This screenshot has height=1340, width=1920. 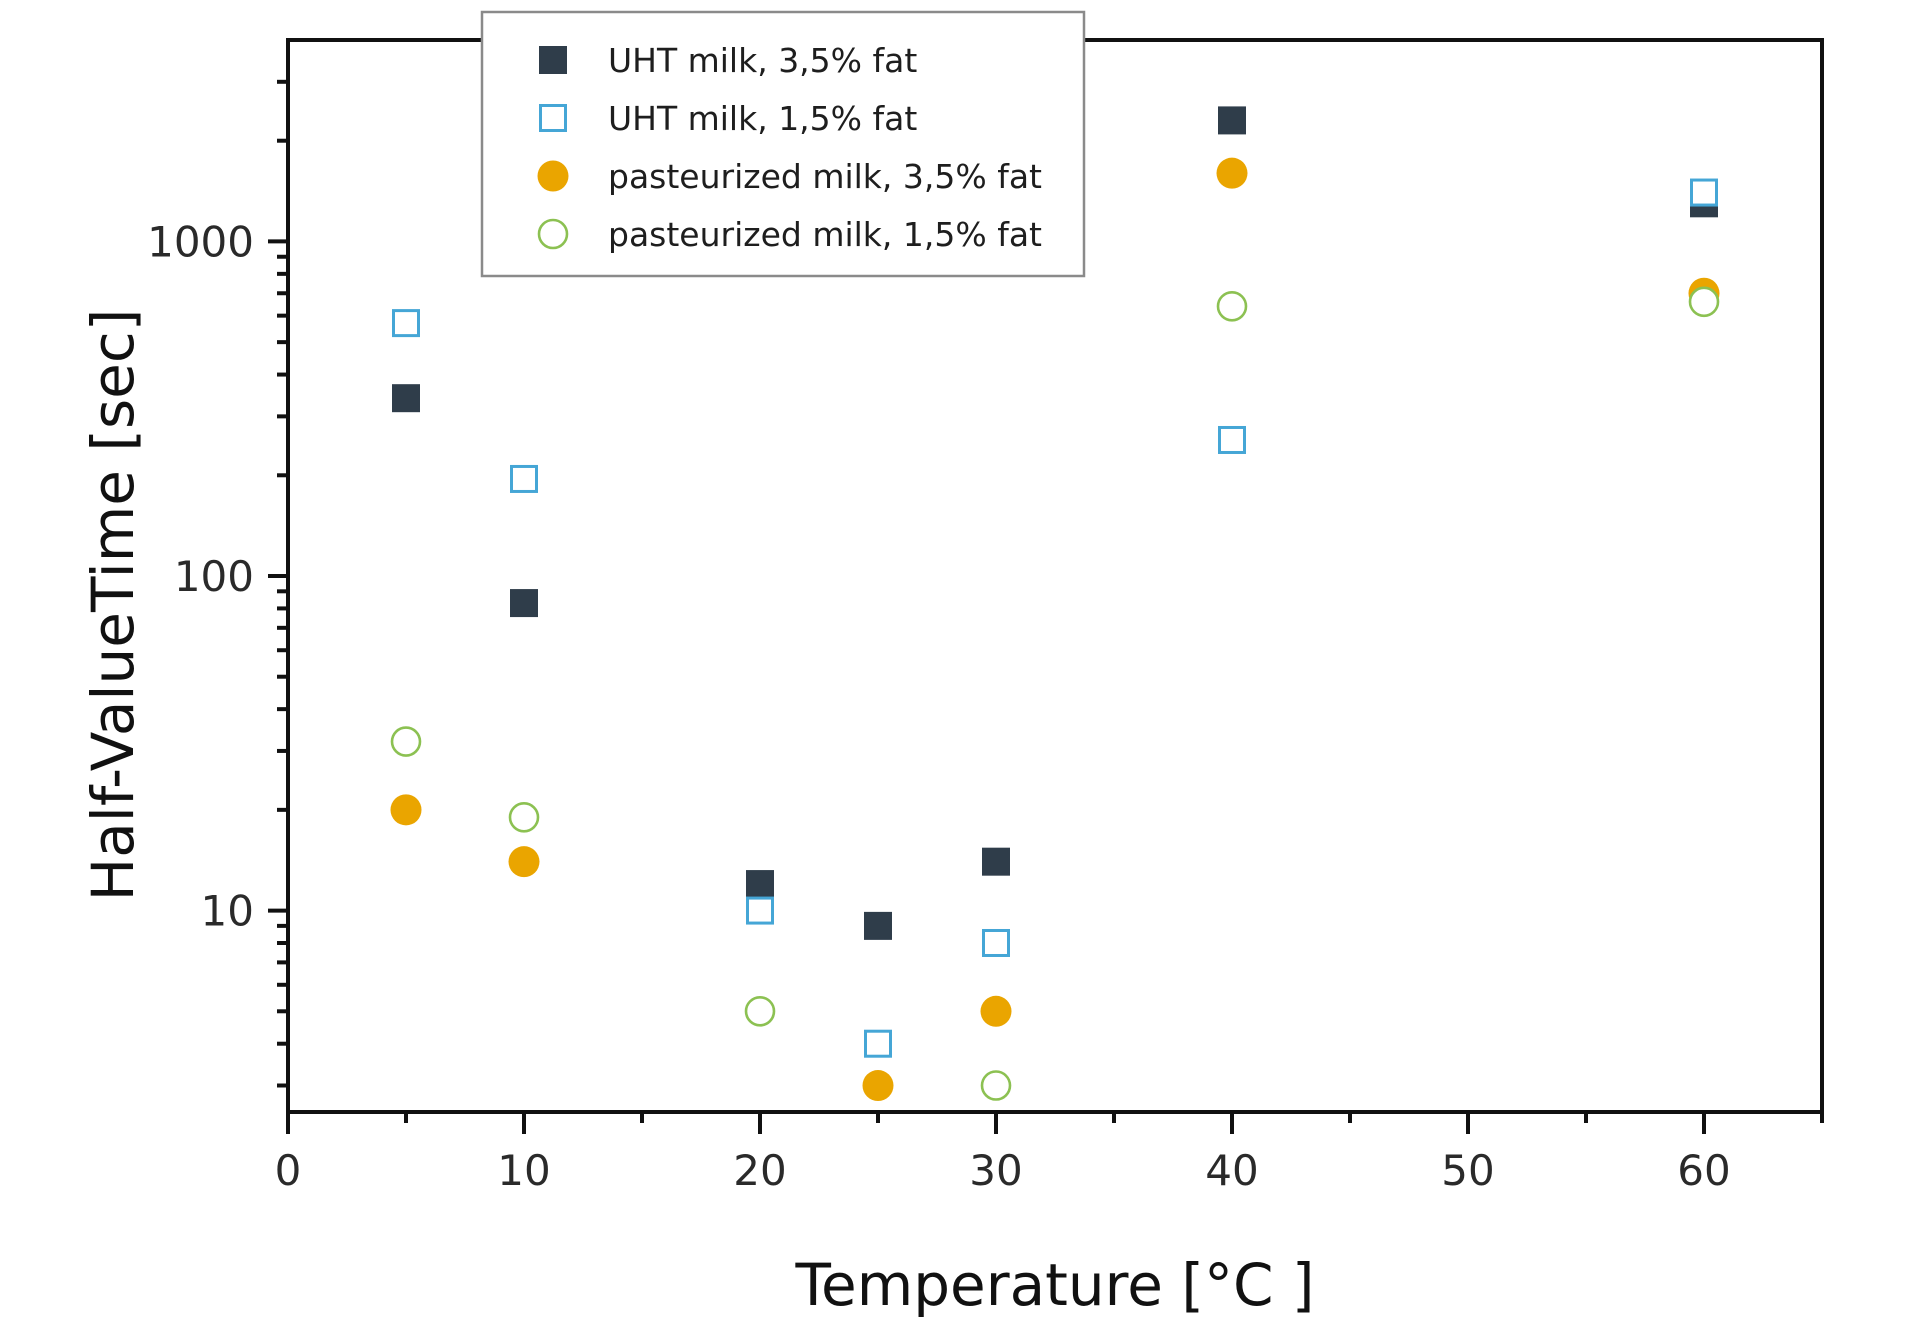 I want to click on x-tick-label: 40, so click(x=1231, y=1170).